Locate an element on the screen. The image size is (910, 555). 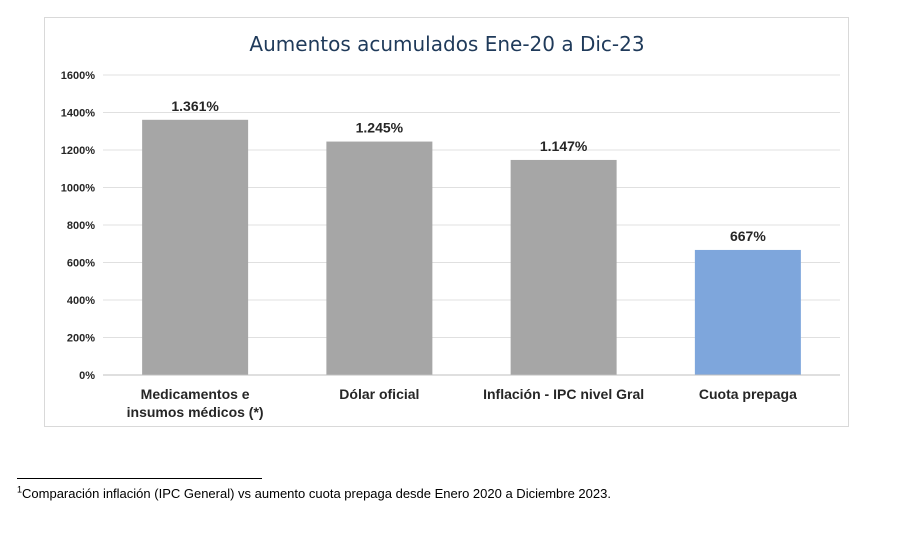
chart-title: Aumentos acumulados Ene-20 a Dic-23 is located at coordinates (446, 44).